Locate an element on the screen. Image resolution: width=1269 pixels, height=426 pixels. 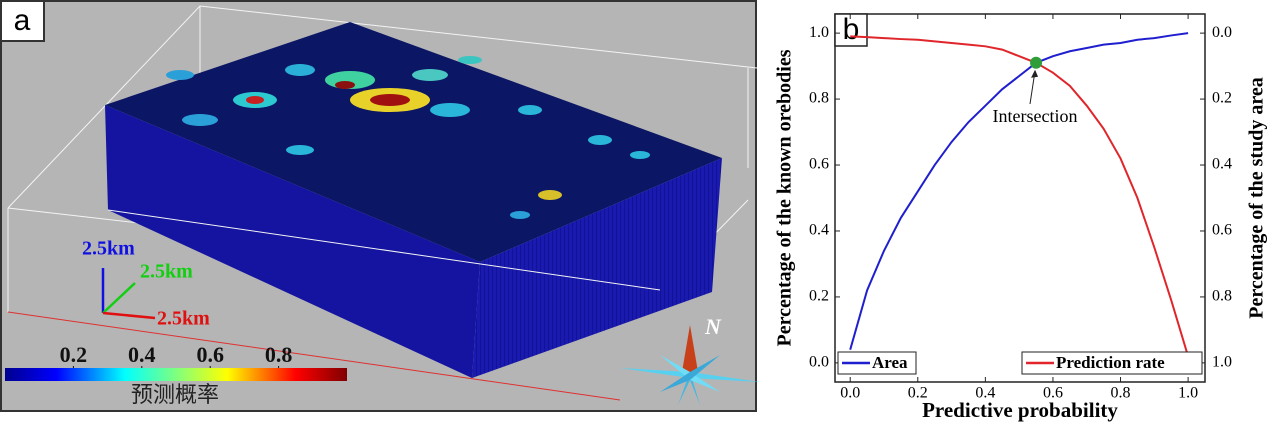
y-axis-label: Percentage of the known orebodies is located at coordinates (785, 197).